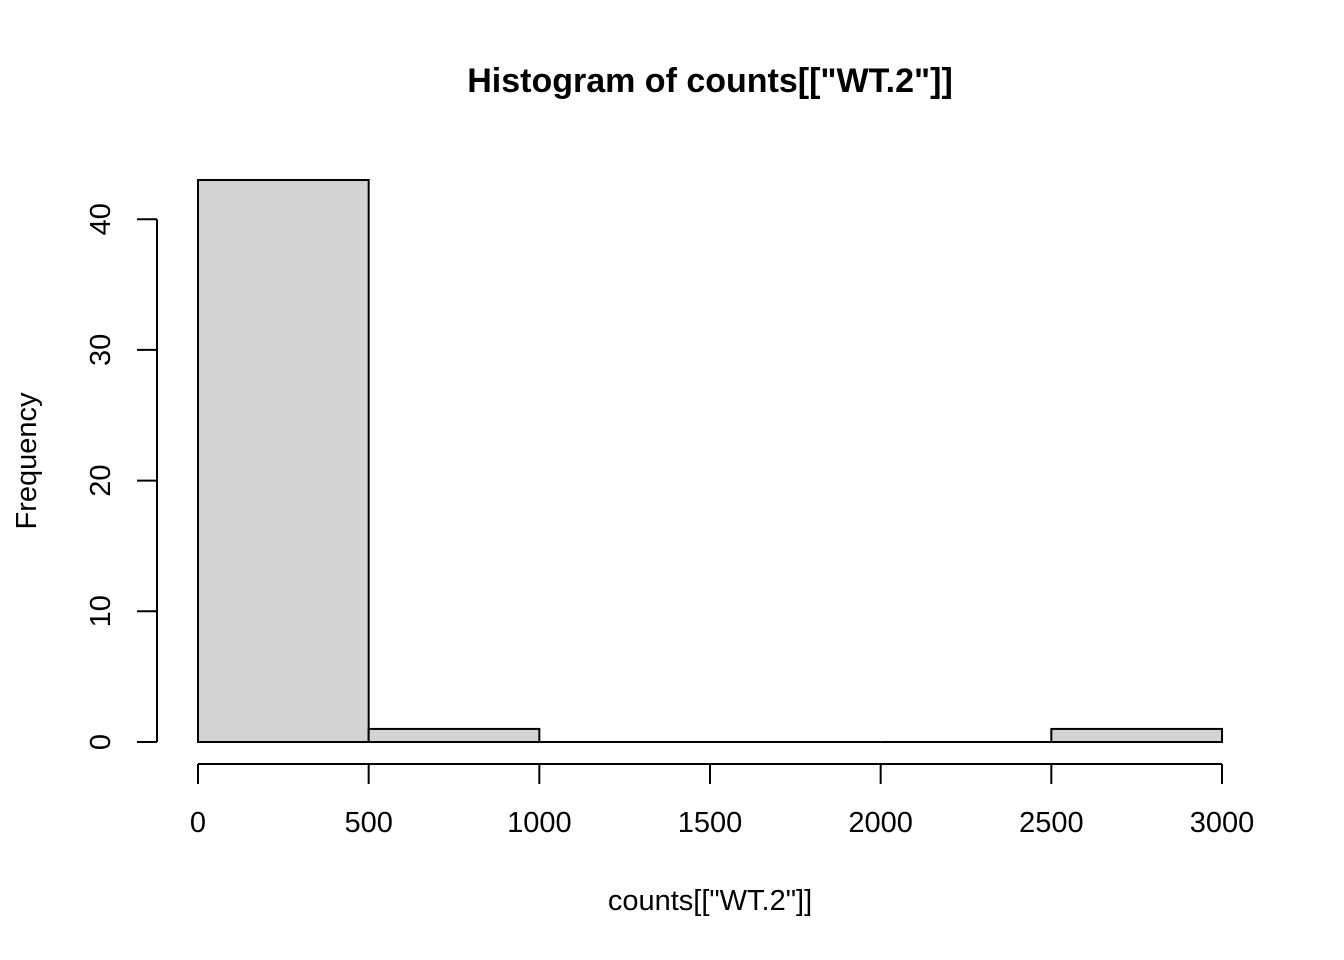 The width and height of the screenshot is (1344, 960). What do you see at coordinates (121, 476) in the screenshot?
I see `y-axis: 0 10 20 30 40` at bounding box center [121, 476].